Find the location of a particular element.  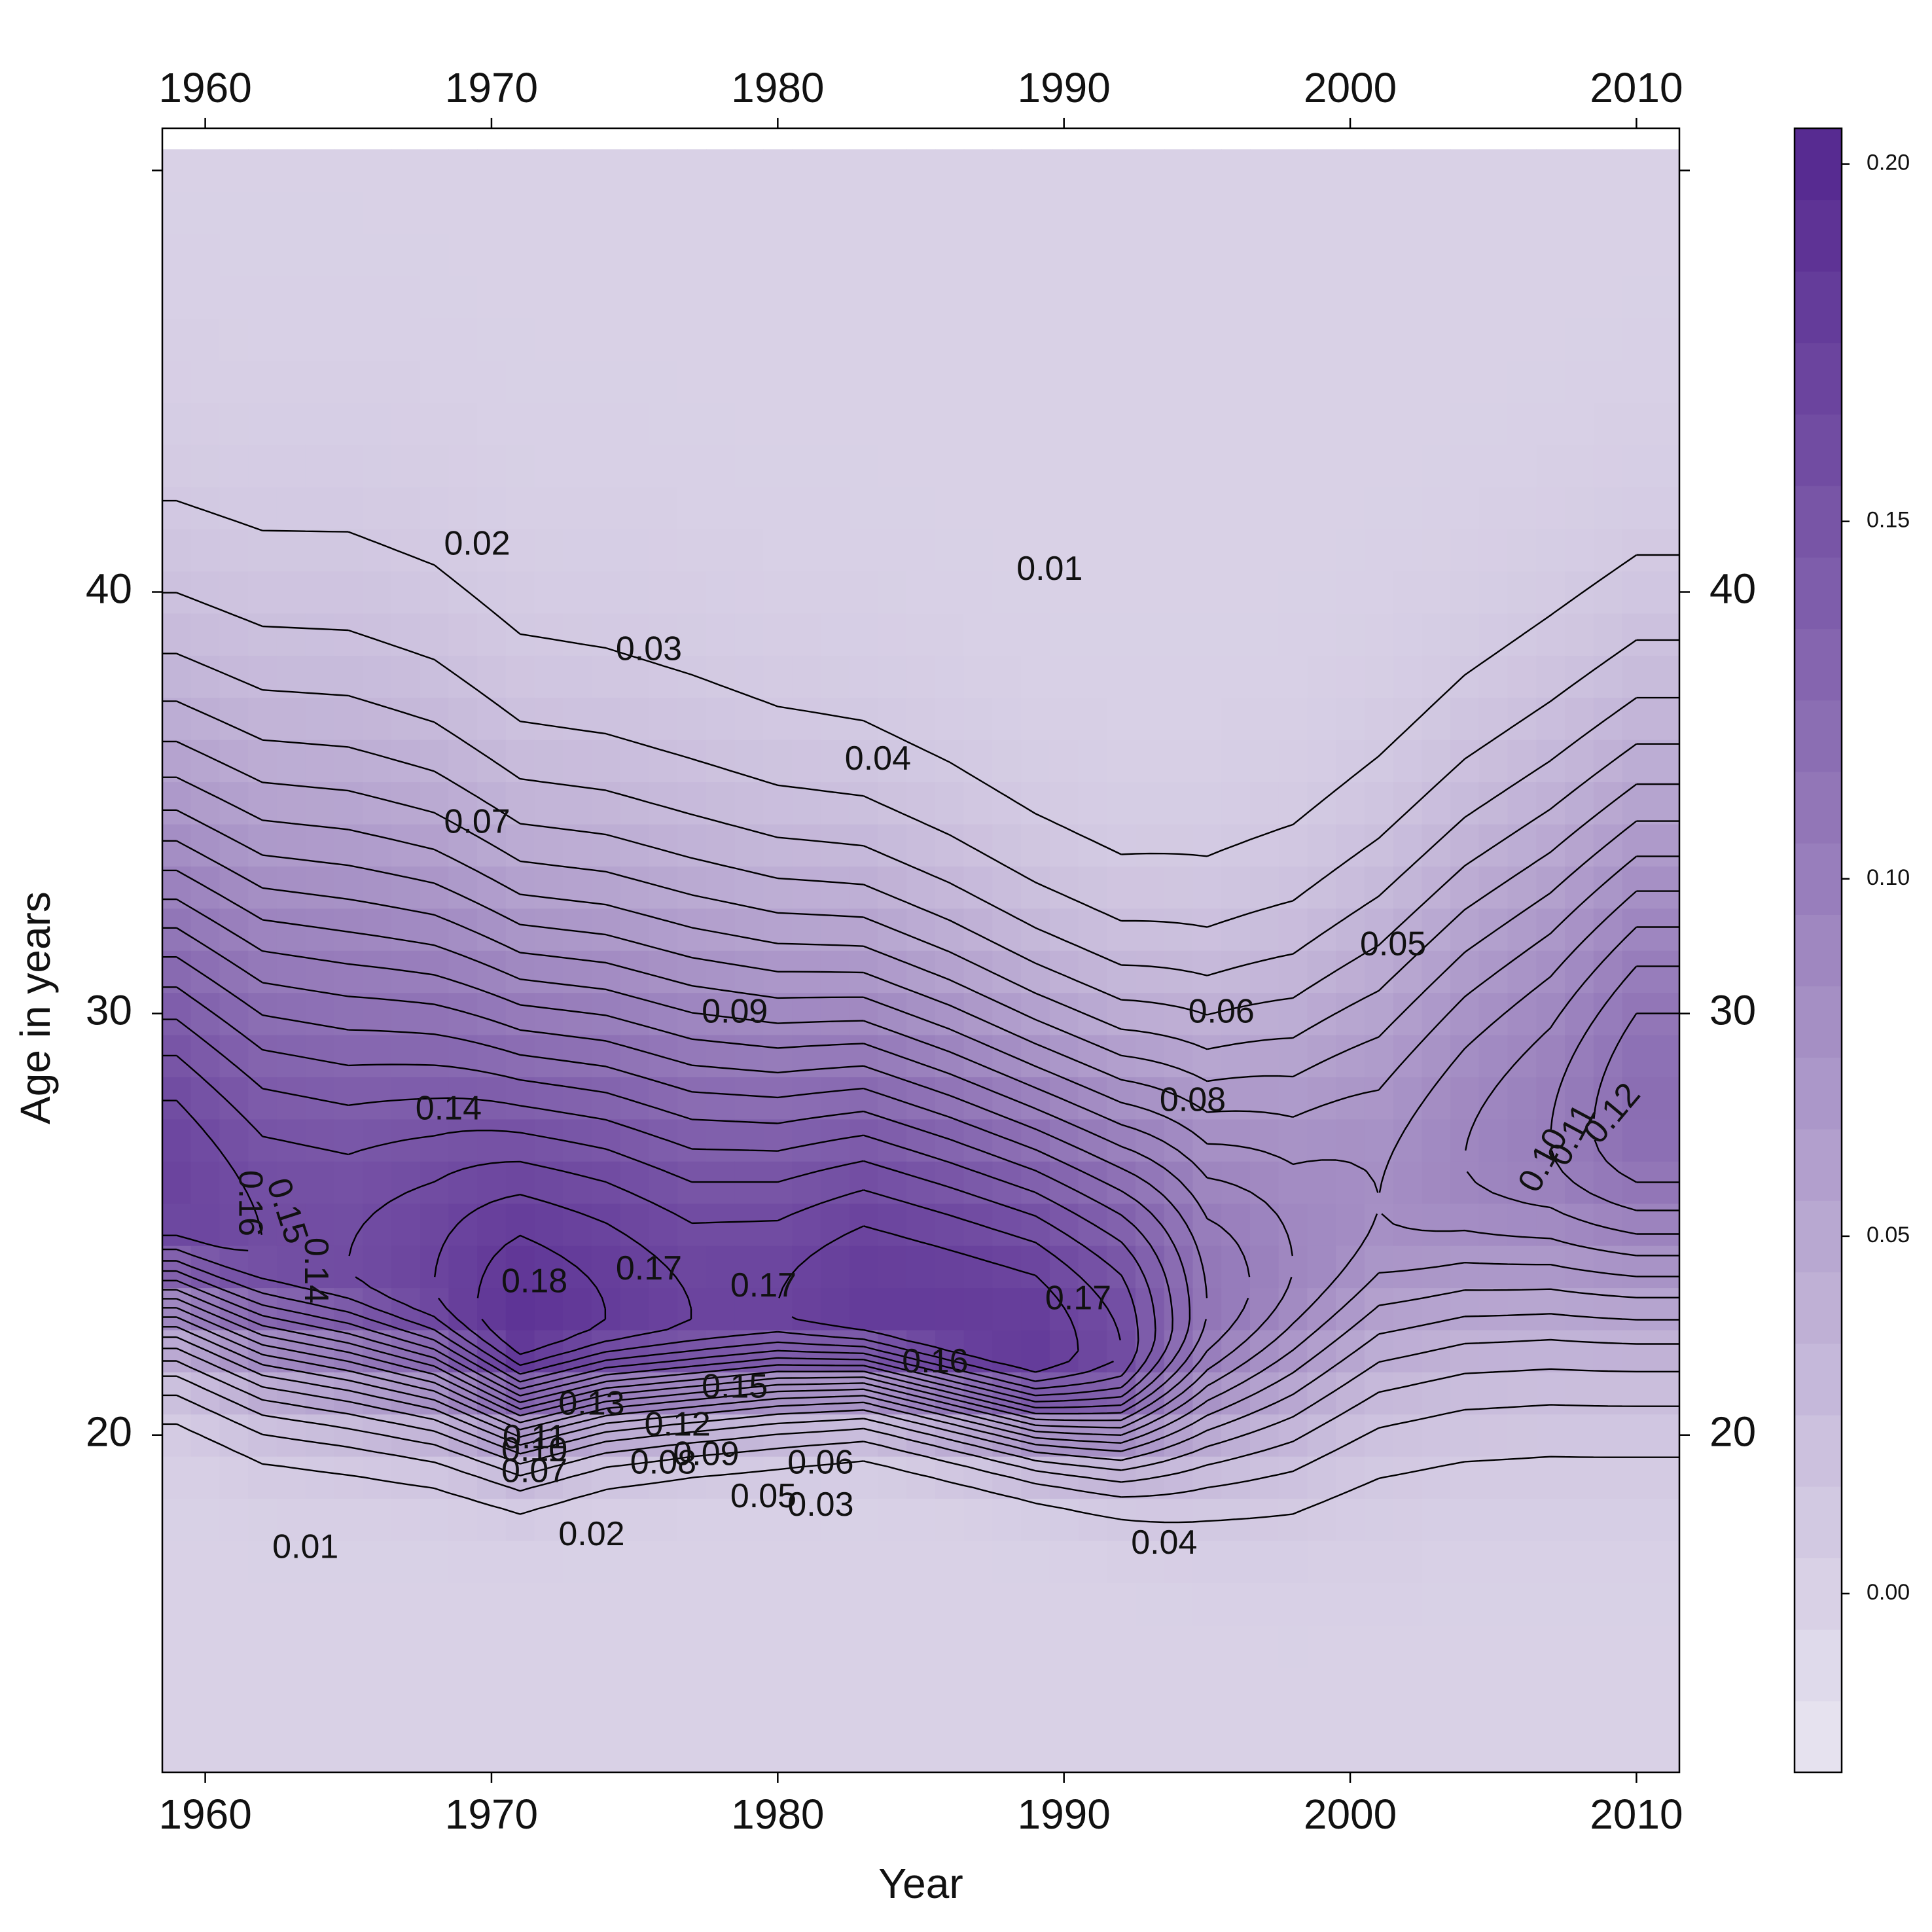

contour-label: 0.18 is located at coordinates (534, 1281).